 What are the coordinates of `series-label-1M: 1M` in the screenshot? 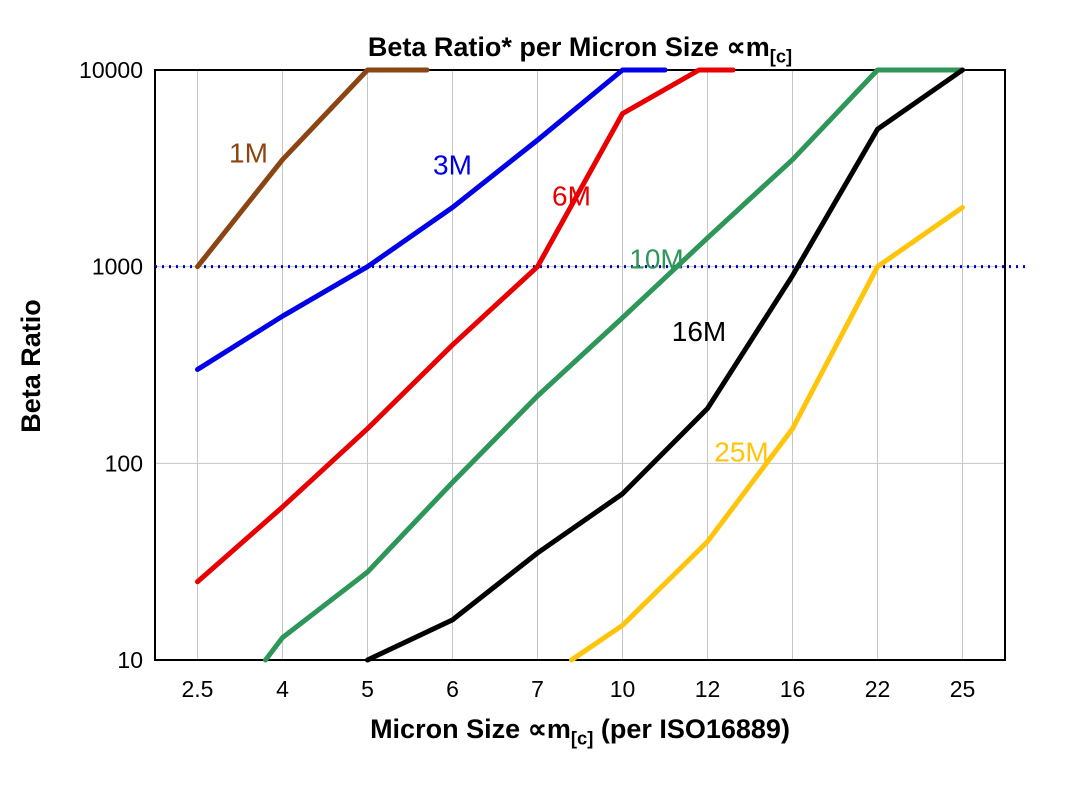 It's located at (248, 153).